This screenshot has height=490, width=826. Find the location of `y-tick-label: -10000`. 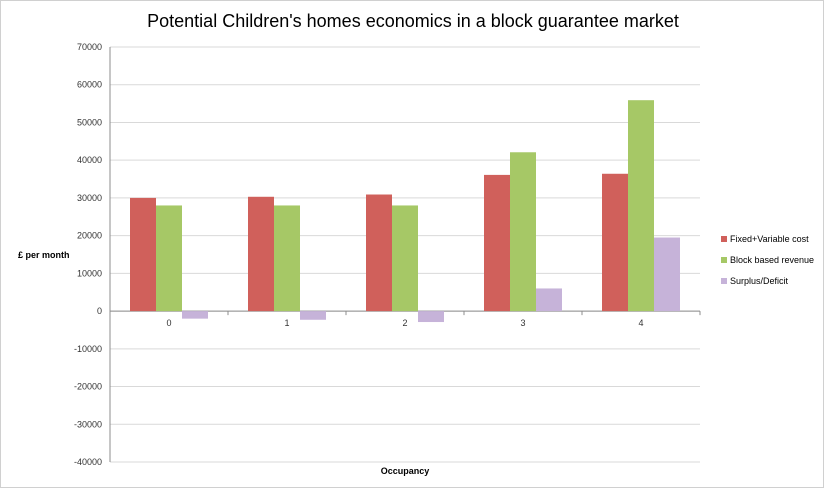

y-tick-label: -10000 is located at coordinates (88, 349).